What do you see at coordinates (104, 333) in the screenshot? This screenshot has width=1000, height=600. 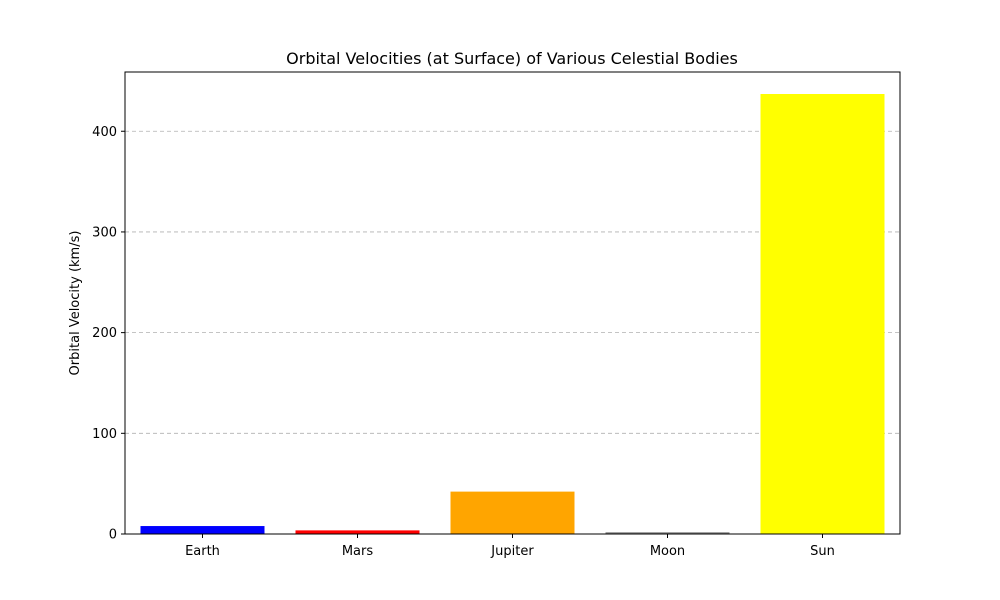 I see `y-tick-label: 200` at bounding box center [104, 333].